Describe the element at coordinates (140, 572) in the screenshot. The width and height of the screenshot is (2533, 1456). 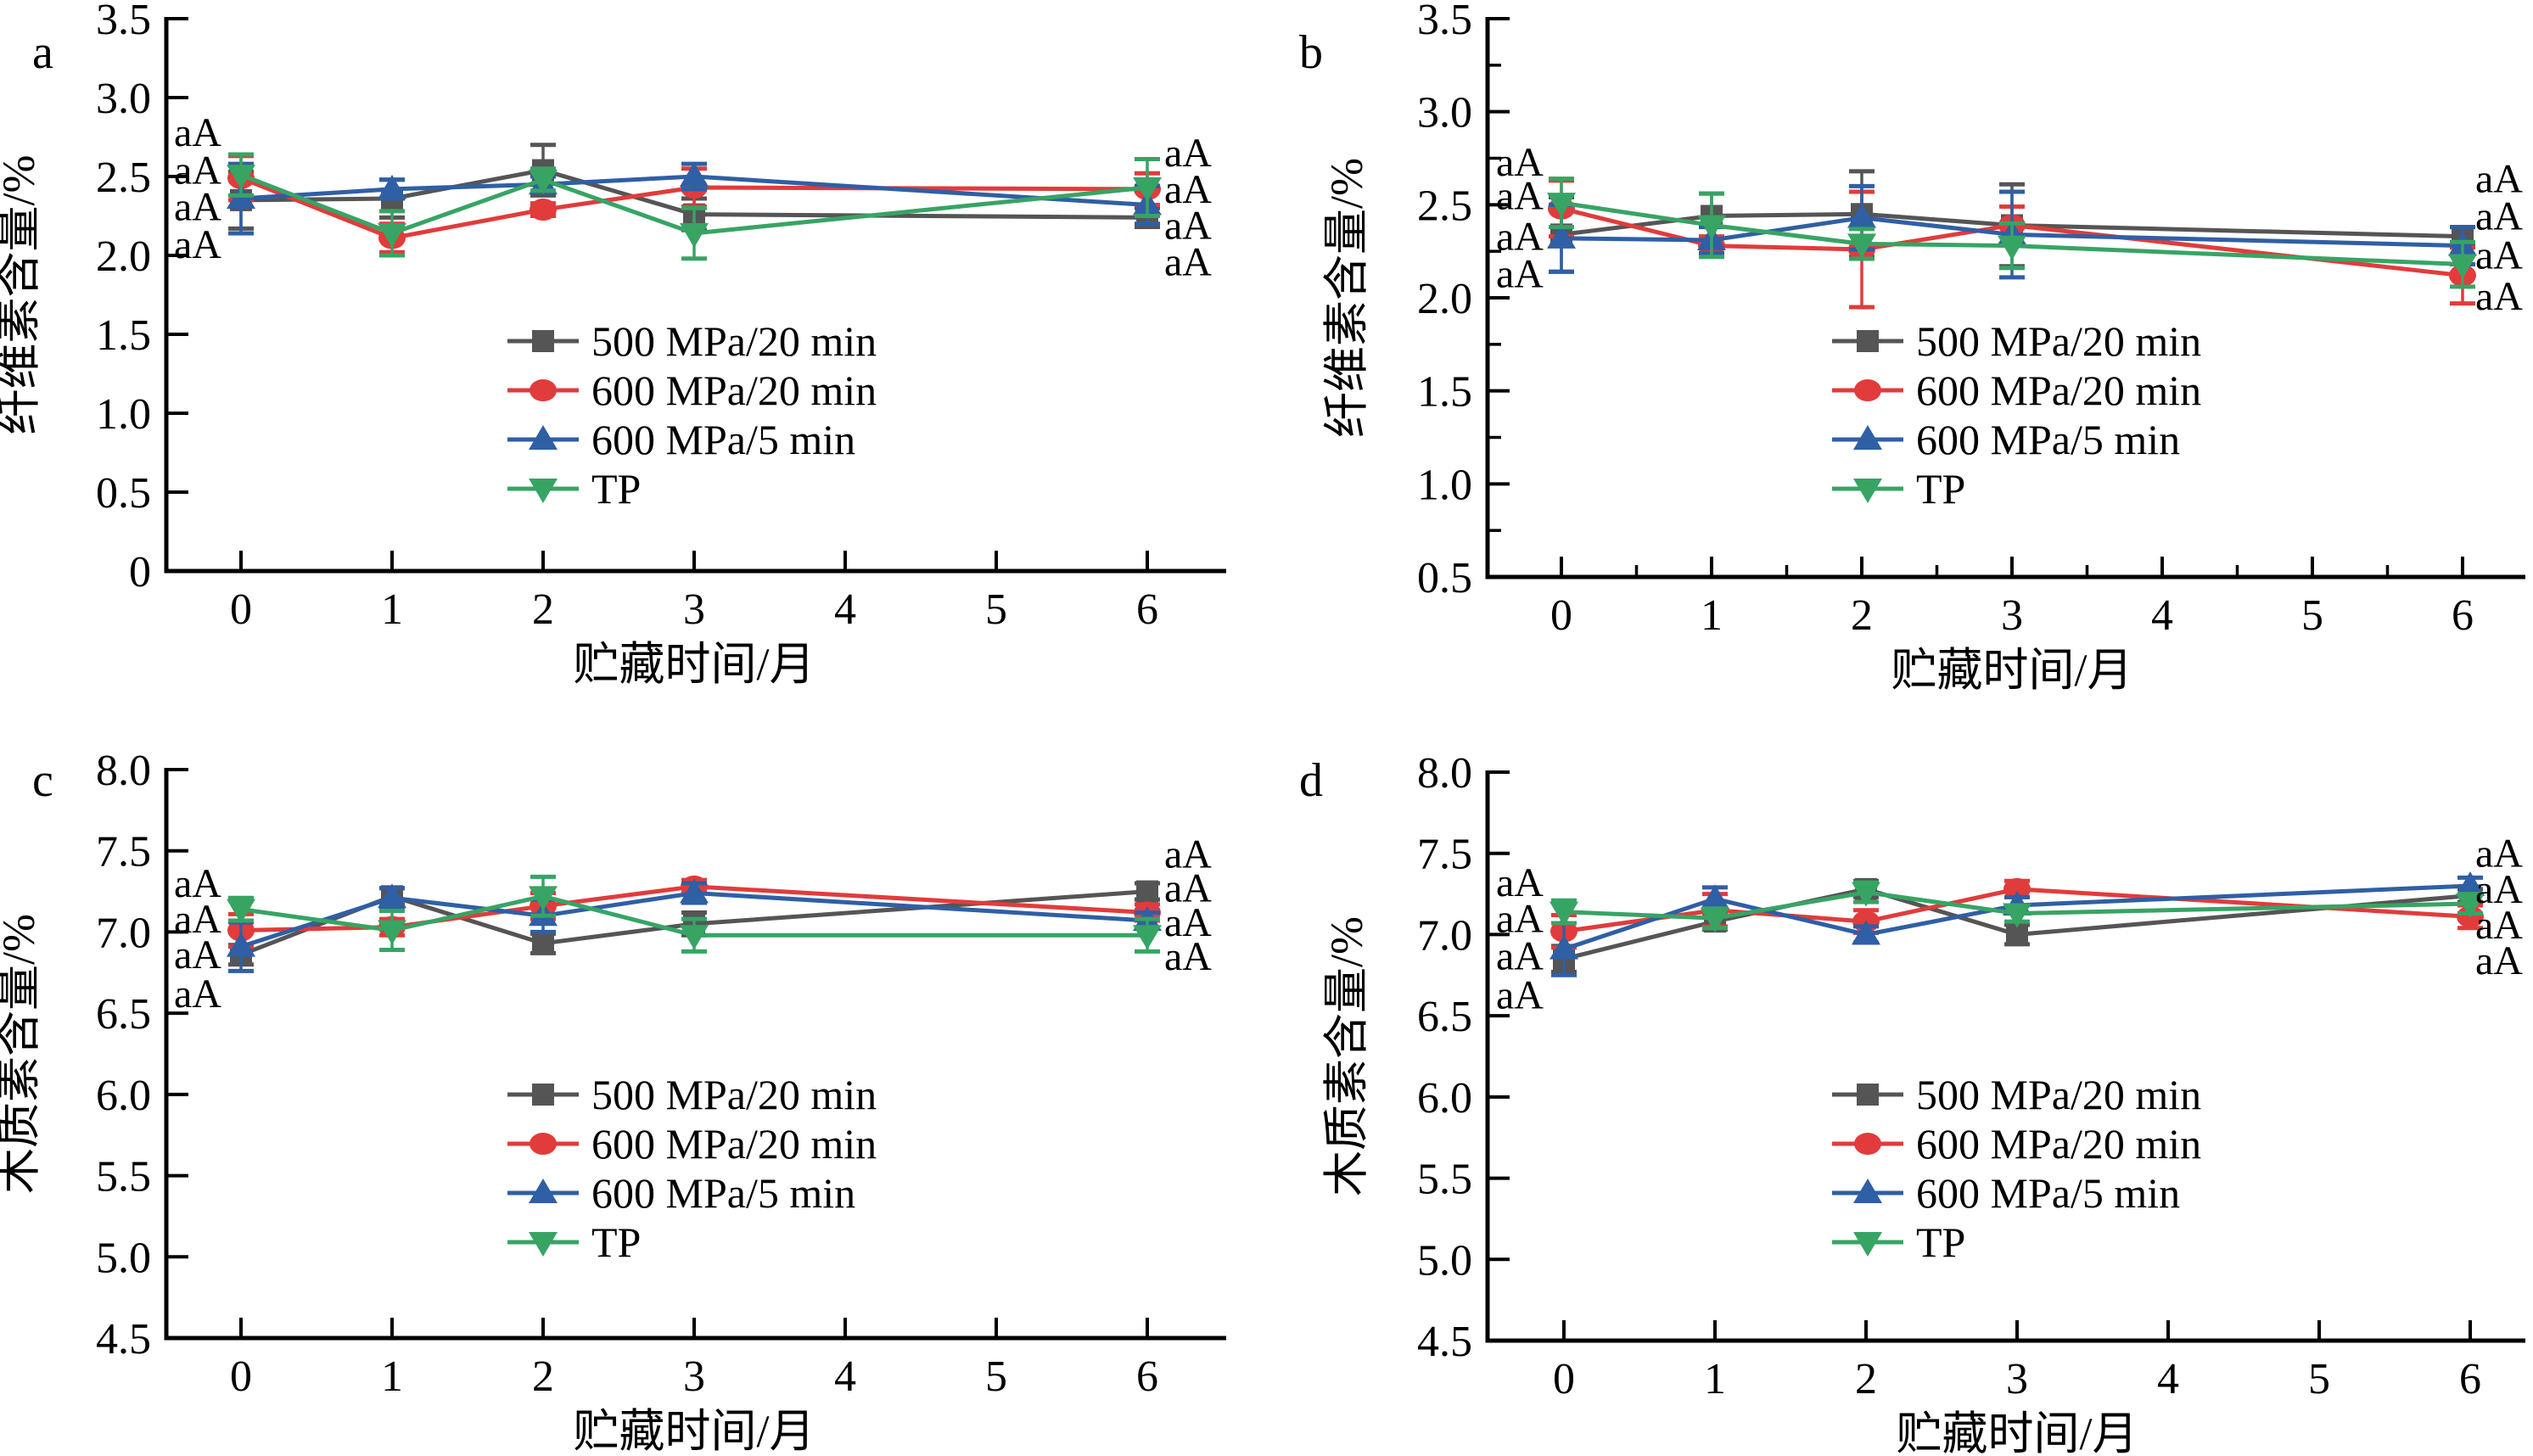
I see `y-tick-label: 0` at that location.